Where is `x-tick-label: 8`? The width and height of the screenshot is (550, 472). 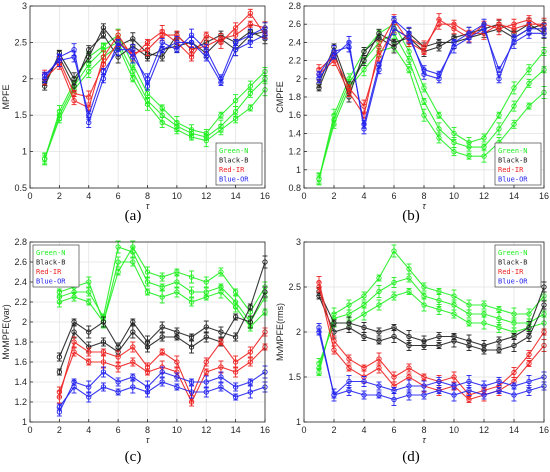 x-tick-label: 8 is located at coordinates (147, 430).